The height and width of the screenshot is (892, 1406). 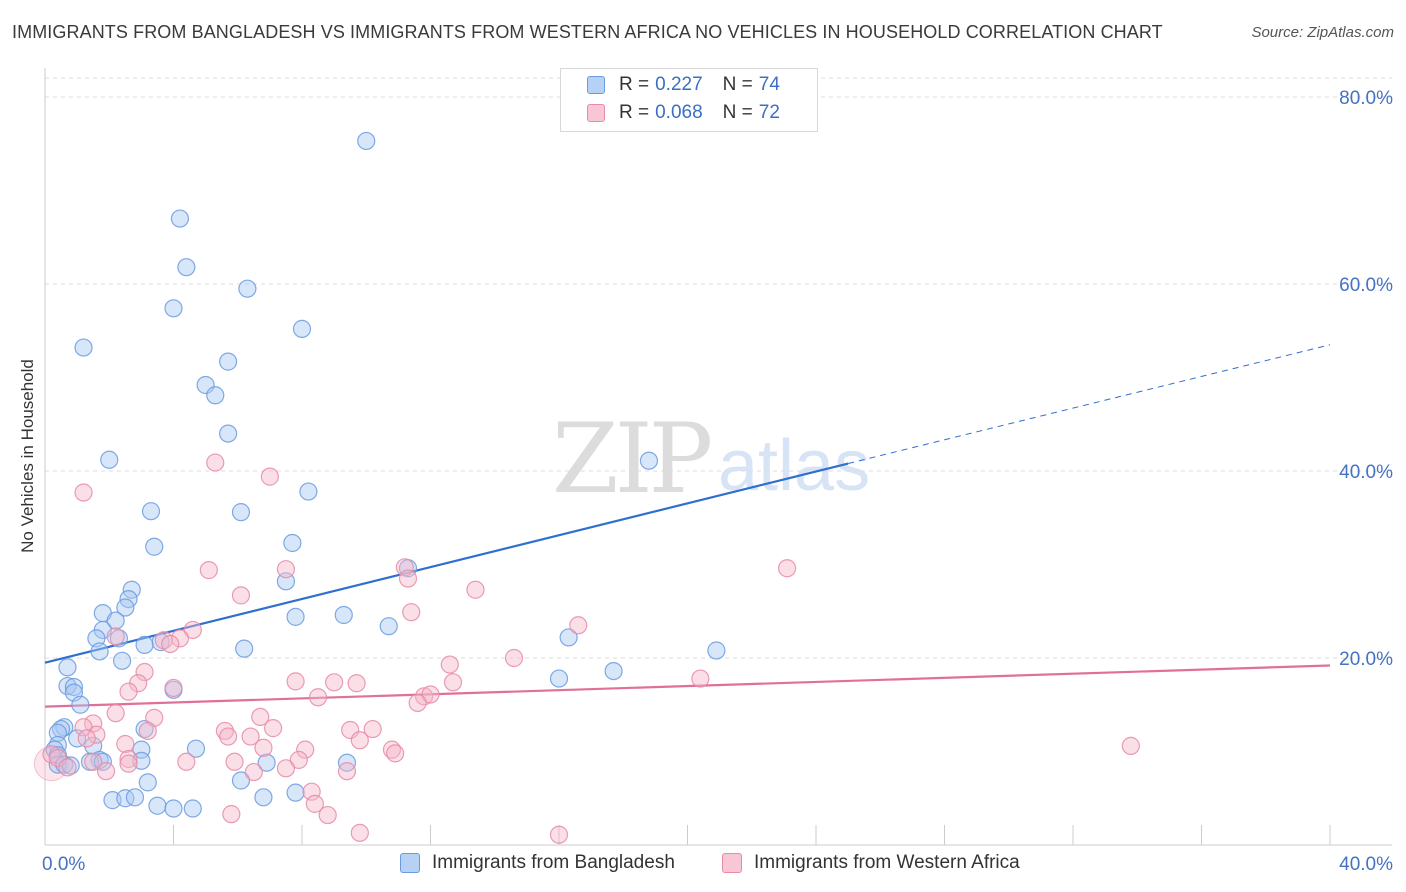 What do you see at coordinates (1366, 285) in the screenshot?
I see `y-tick-label: 60.0%` at bounding box center [1366, 285].